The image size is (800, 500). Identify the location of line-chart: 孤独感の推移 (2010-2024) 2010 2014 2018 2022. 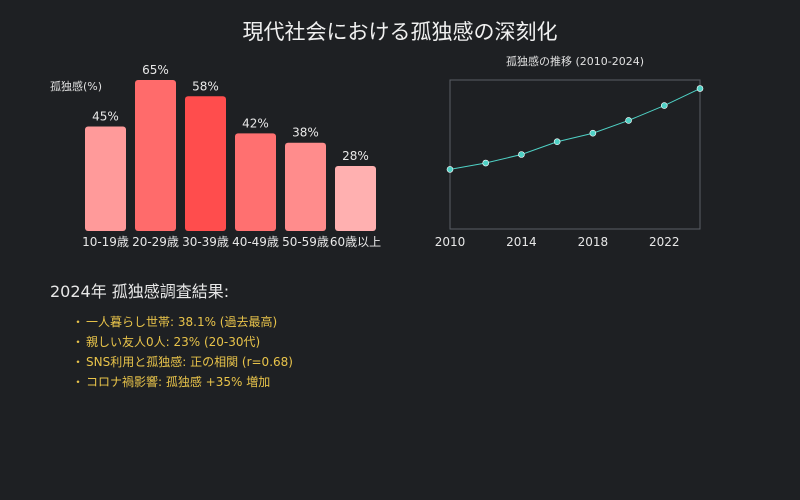
(569, 151).